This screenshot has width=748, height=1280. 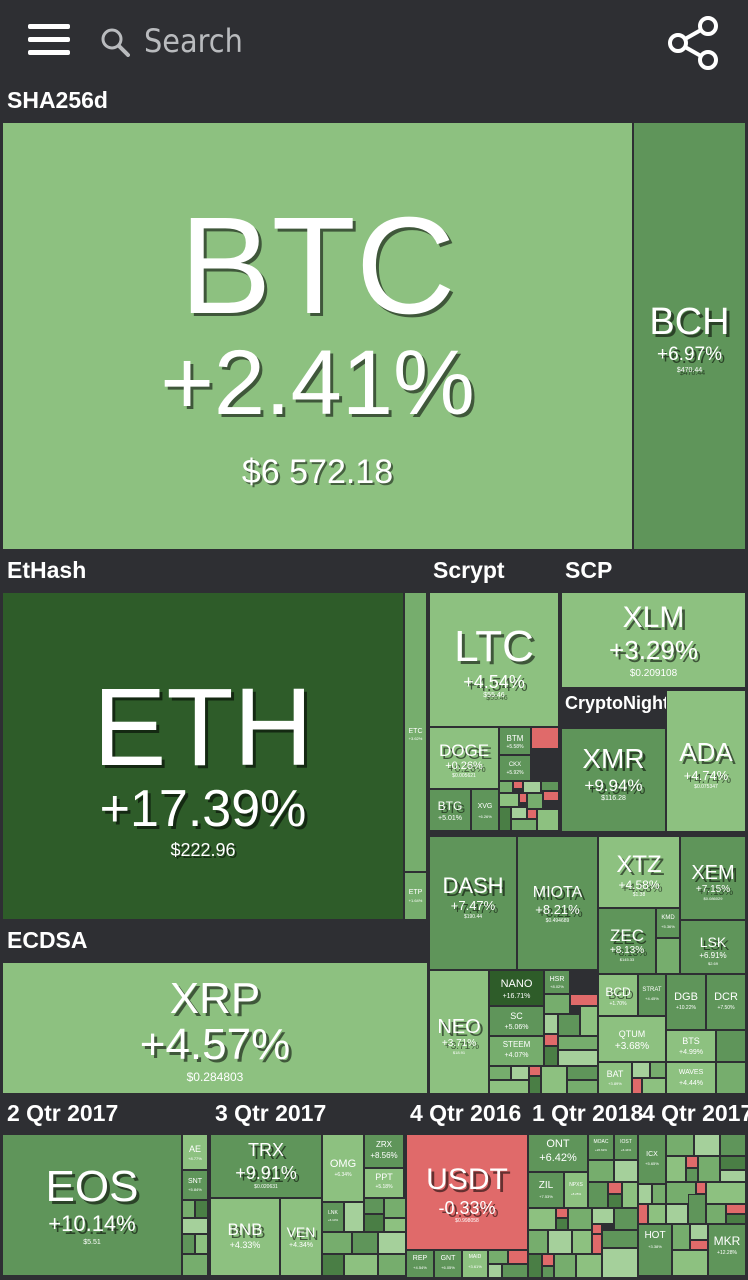 I want to click on tile-miota: MIOTA +8.21% $0.494689, so click(x=557, y=903).